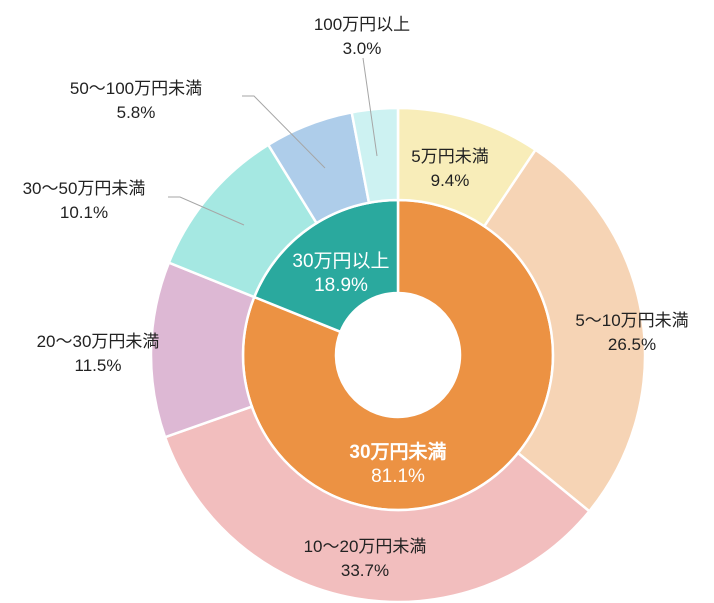 The image size is (714, 603). Describe the element at coordinates (340, 261) in the screenshot. I see `inner-label-1: 30万円以上` at that location.